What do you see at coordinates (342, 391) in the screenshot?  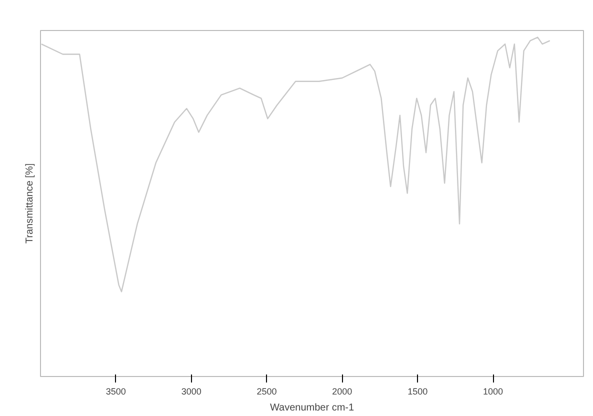 I see `x-tick-label: 2000` at bounding box center [342, 391].